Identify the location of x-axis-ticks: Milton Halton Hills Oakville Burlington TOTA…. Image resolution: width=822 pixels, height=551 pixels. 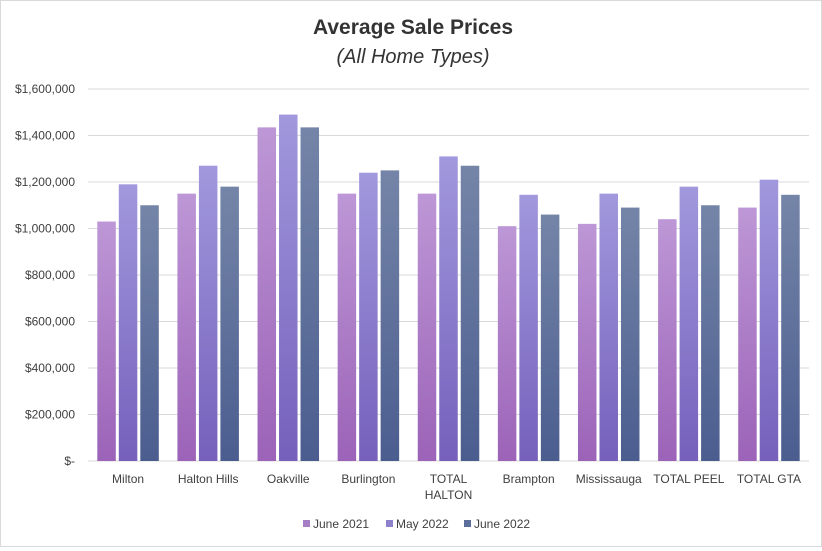
(456, 487).